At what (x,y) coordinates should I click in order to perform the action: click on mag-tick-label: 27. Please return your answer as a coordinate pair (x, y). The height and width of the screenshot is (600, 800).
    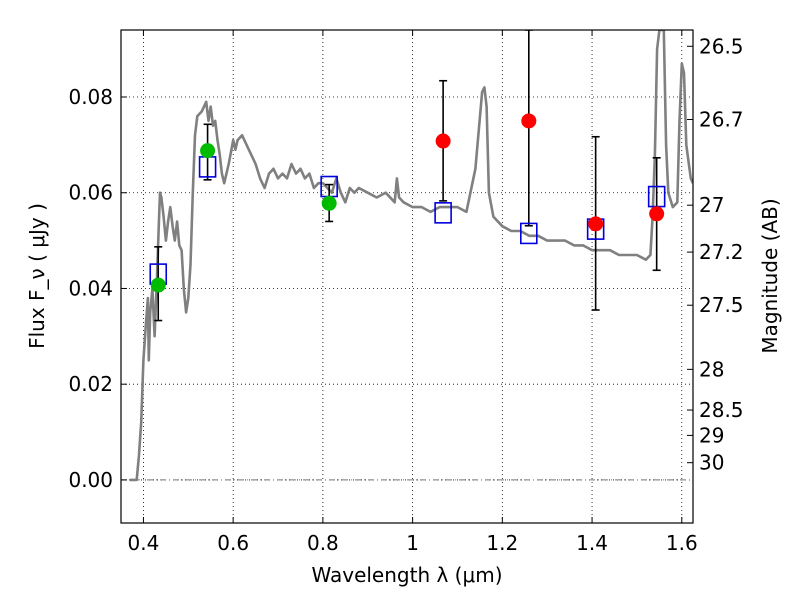
    Looking at the image, I should click on (711, 205).